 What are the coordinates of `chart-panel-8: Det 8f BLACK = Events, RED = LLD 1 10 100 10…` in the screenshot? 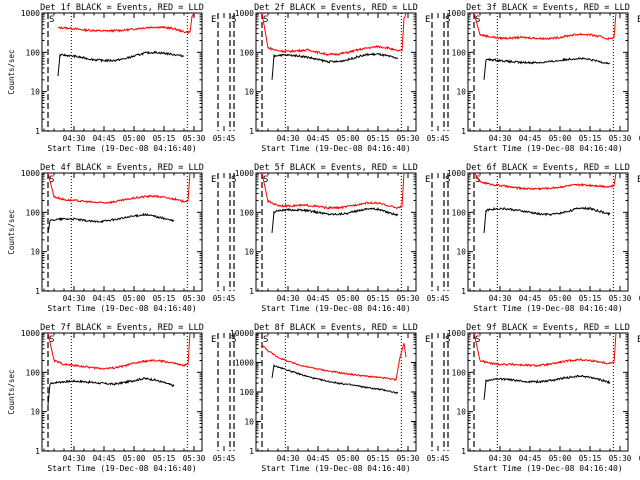 It's located at (340, 398).